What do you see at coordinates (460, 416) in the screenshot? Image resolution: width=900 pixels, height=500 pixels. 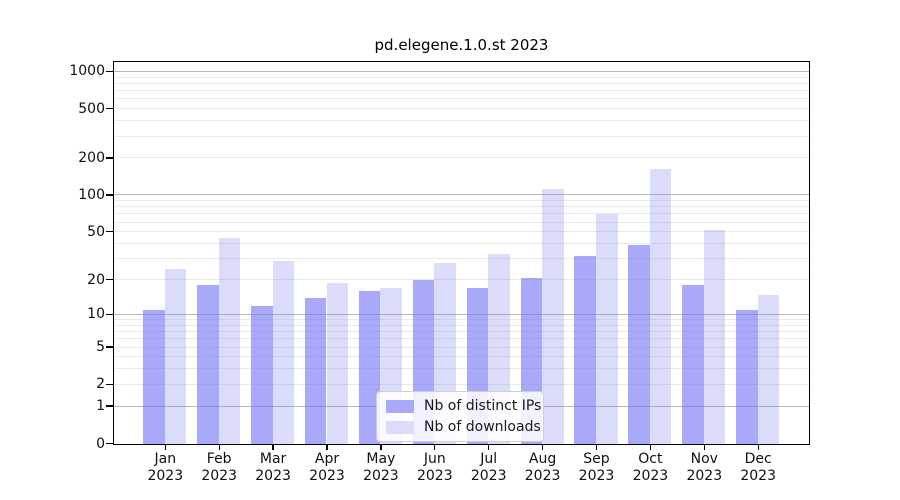 I see `legend: Nb of distinct IPs Nb of downloads` at bounding box center [460, 416].